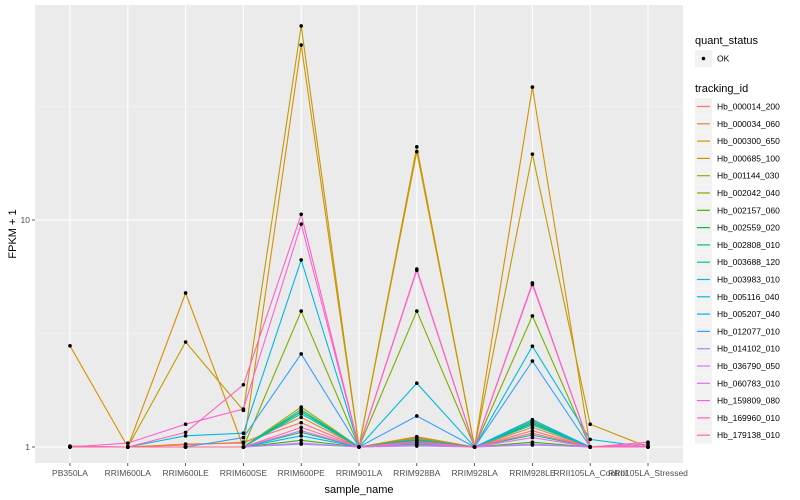 The width and height of the screenshot is (800, 500). What do you see at coordinates (185, 473) in the screenshot?
I see `x-tick-label: RRIM600LE` at bounding box center [185, 473].